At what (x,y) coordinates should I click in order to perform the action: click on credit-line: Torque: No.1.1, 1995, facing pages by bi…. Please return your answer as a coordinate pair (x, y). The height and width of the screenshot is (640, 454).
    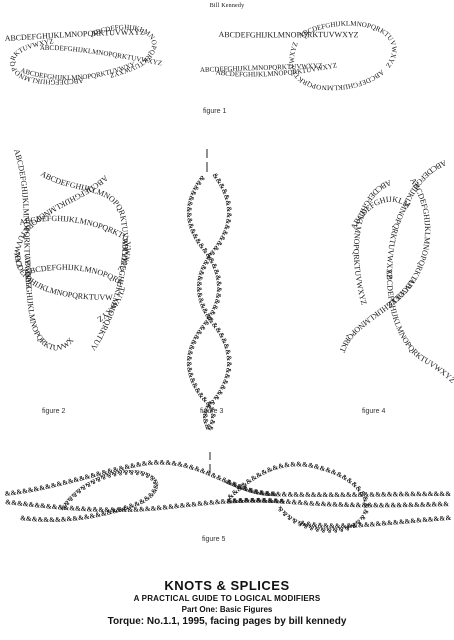
    Looking at the image, I should click on (227, 621).